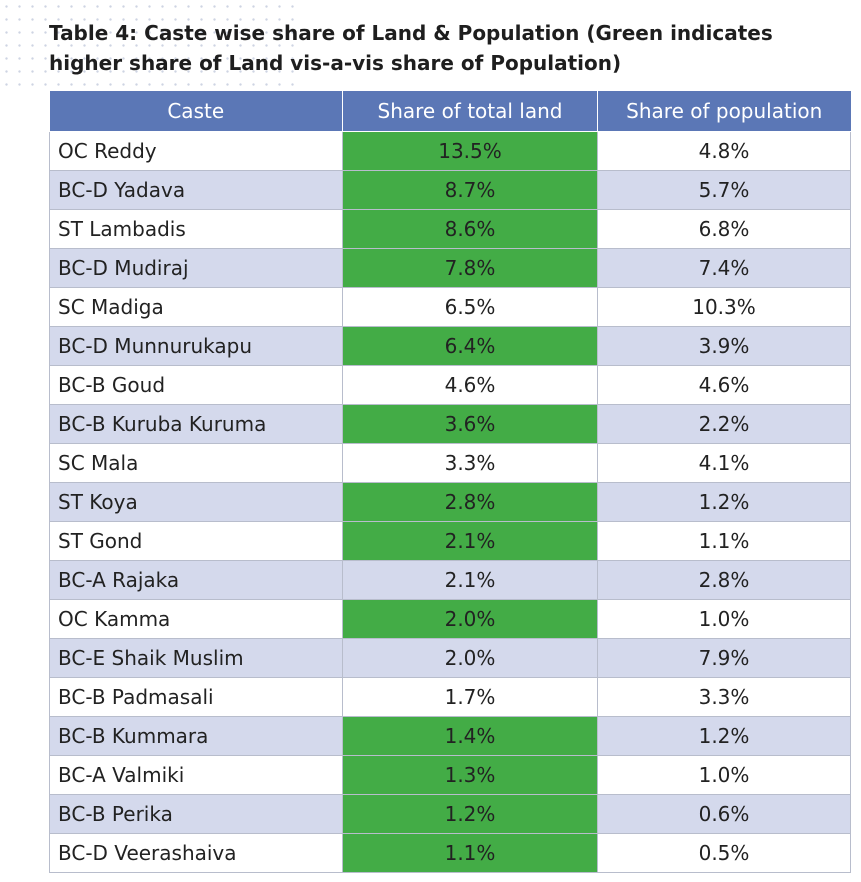 The image size is (861, 882). Describe the element at coordinates (724, 346) in the screenshot. I see `cell-population-share: 3.9%` at that location.